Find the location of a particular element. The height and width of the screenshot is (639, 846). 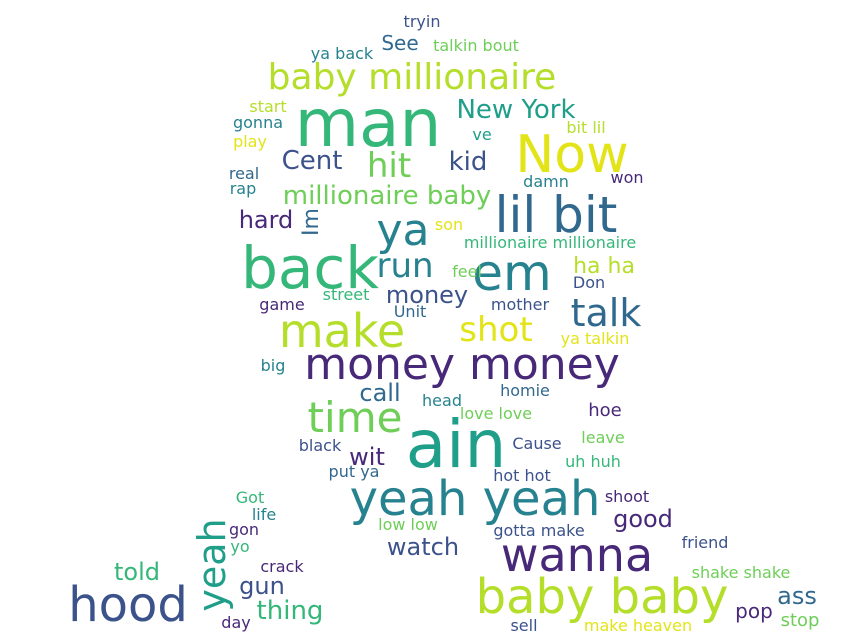

word-unit: Unit is located at coordinates (410, 311).